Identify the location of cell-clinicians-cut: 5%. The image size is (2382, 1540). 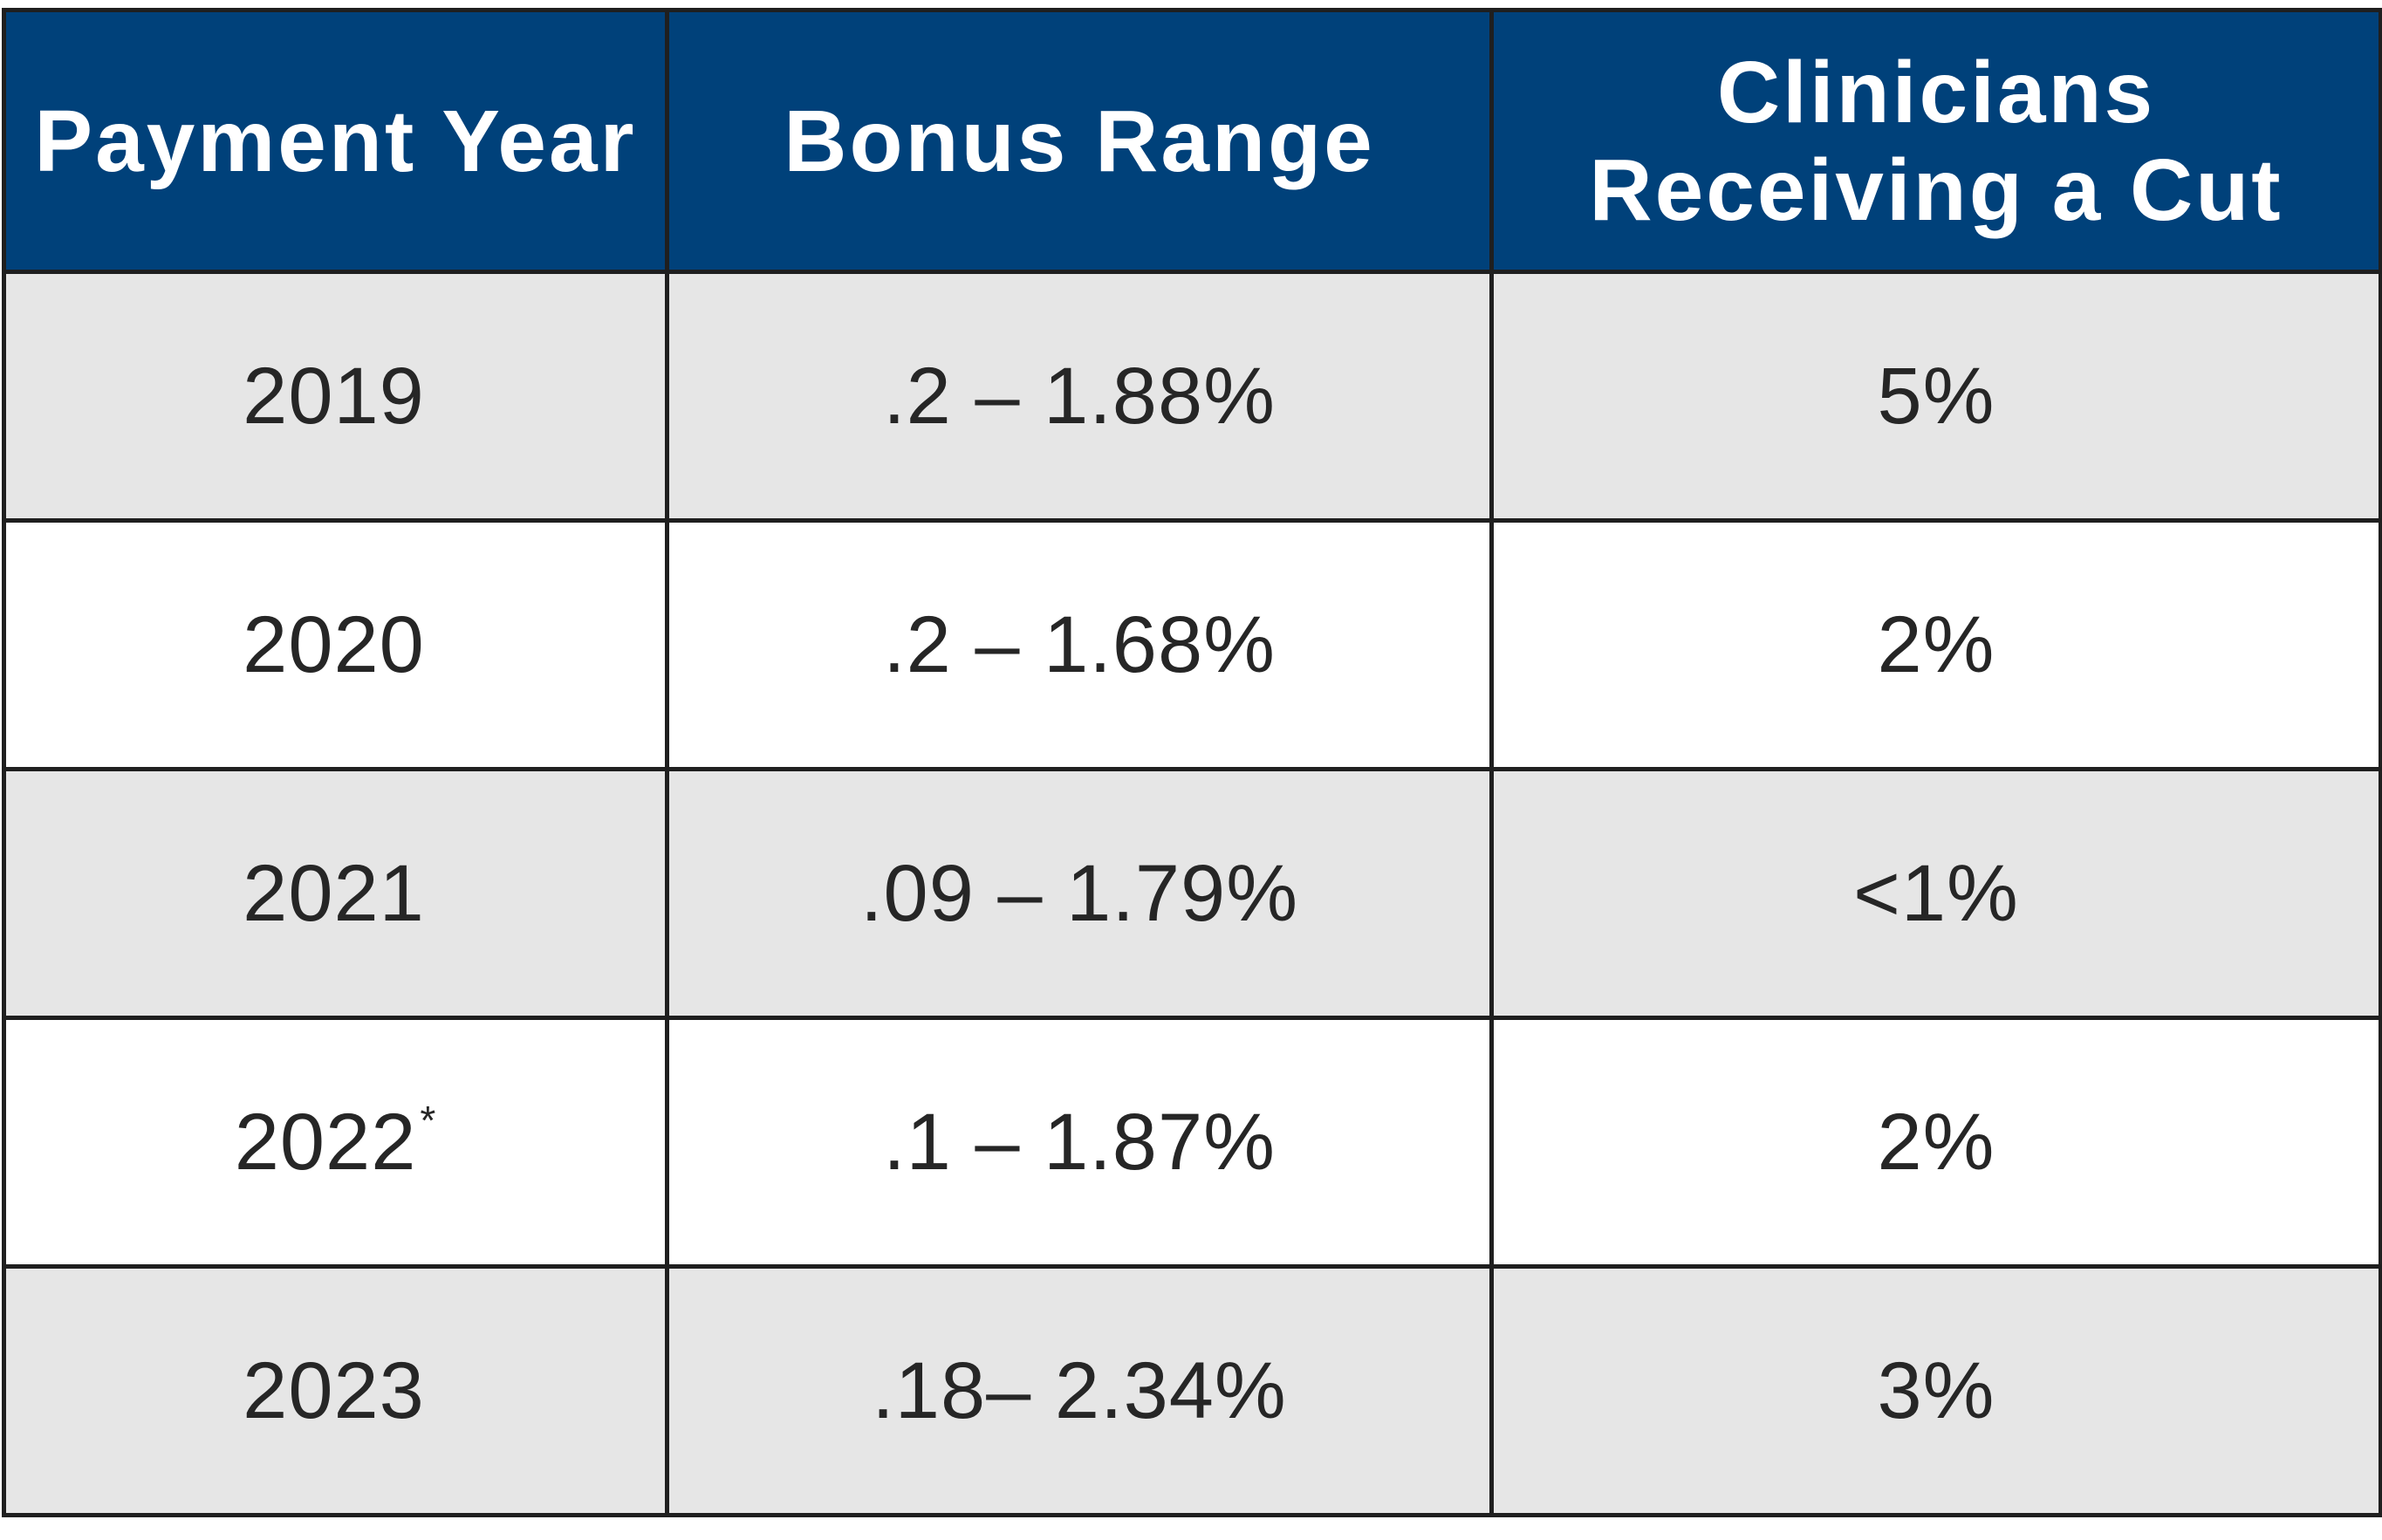
(1935, 396).